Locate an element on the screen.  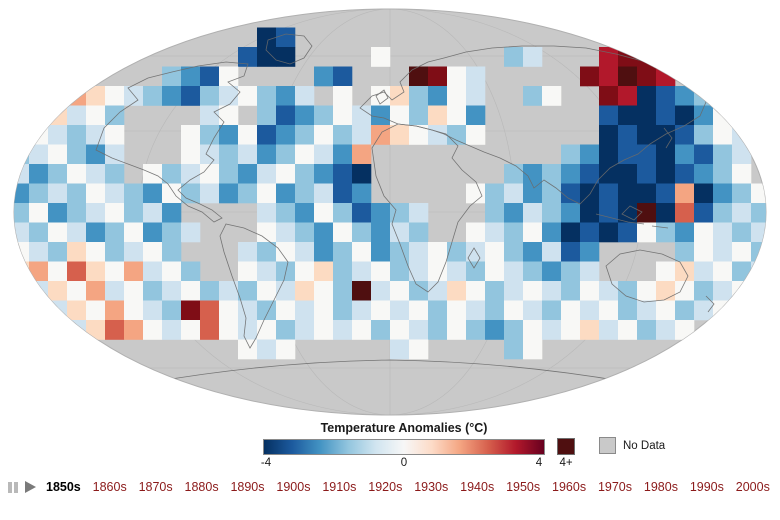
timeline-decade-1980s: 1980s is located at coordinates (660, 487).